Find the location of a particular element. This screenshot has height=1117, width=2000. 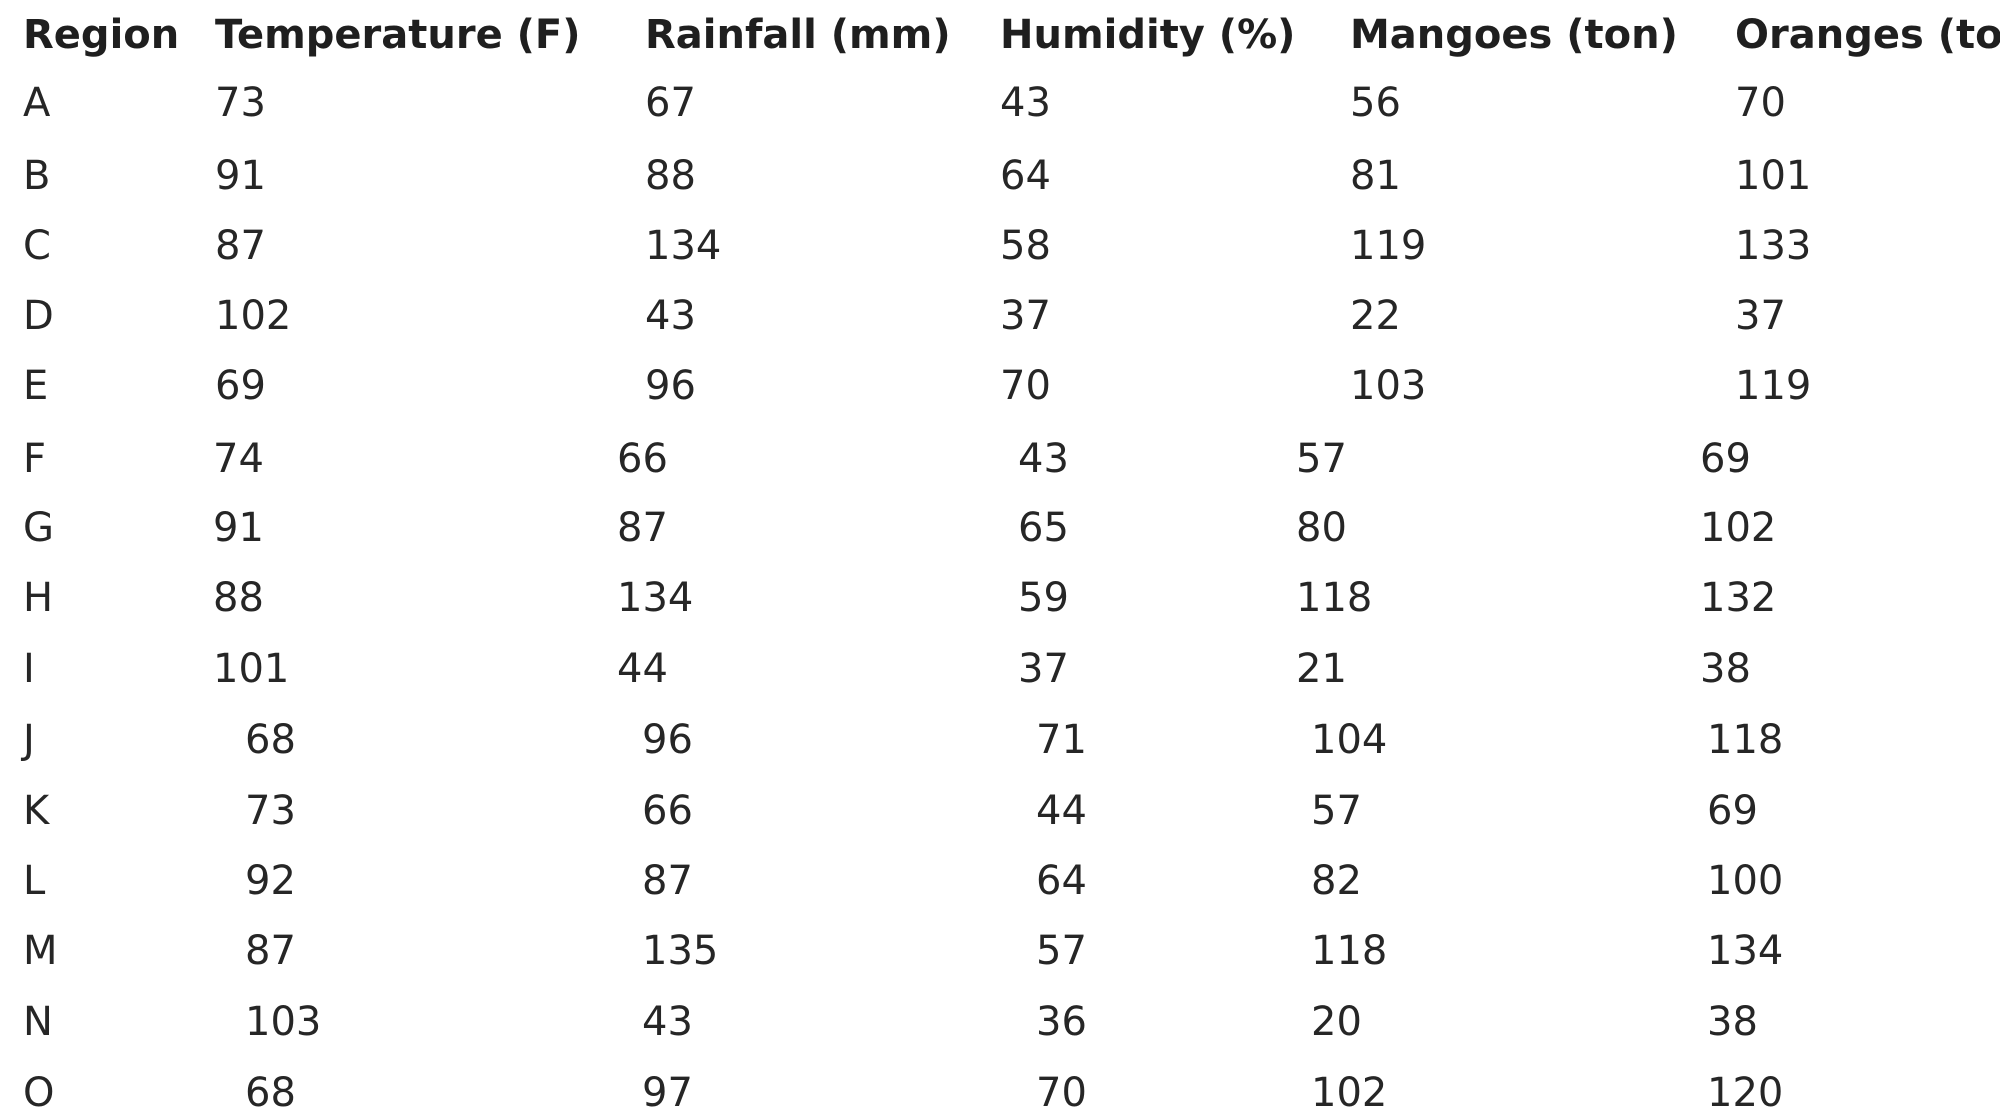

region-cell: B is located at coordinates (37, 176).